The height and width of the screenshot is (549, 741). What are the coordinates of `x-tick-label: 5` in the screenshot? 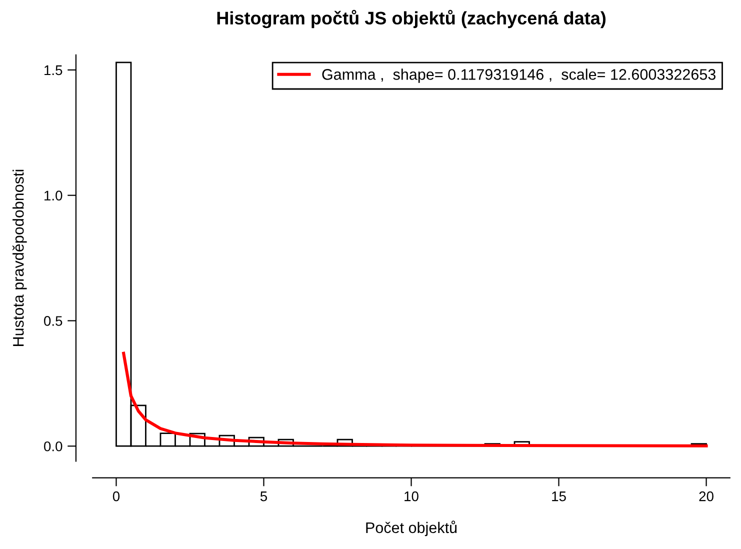 It's located at (264, 497).